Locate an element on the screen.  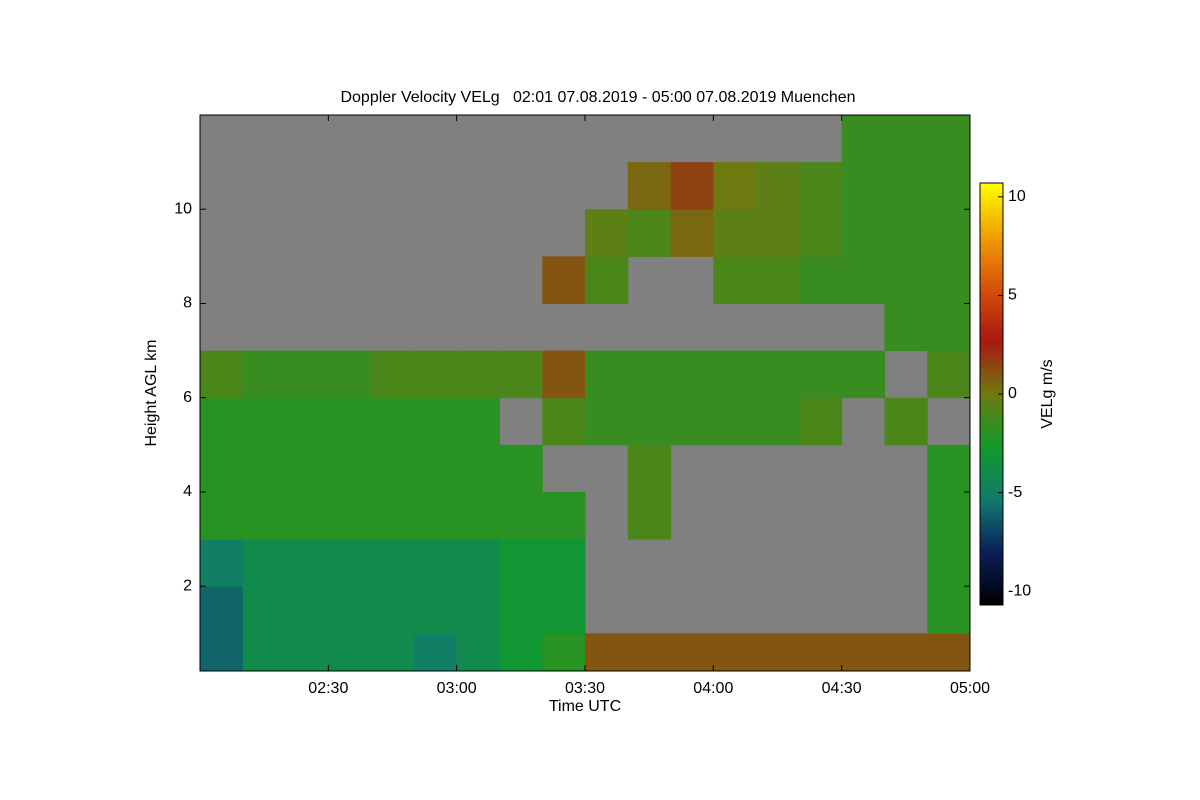
x-tick-label: 05:00 is located at coordinates (970, 688).